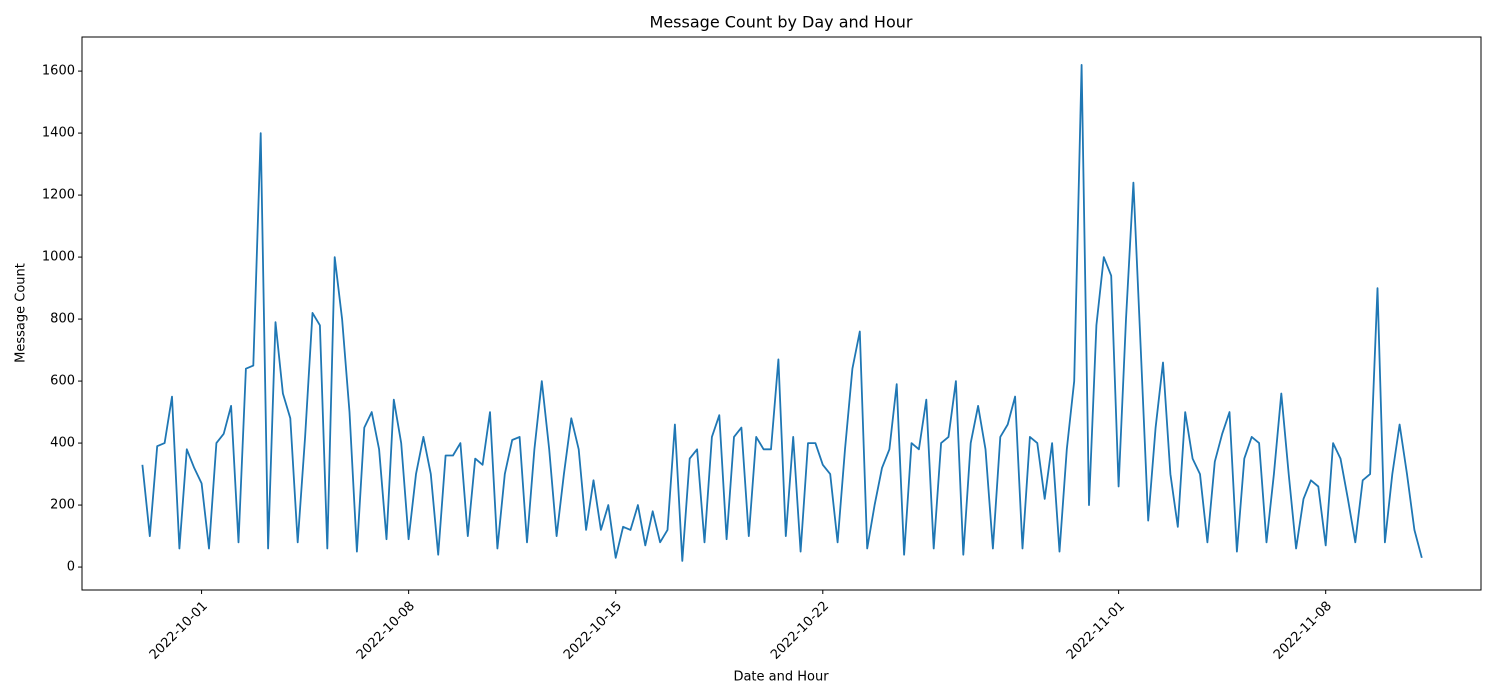  What do you see at coordinates (58, 257) in the screenshot?
I see `y-tick-label: 1000` at bounding box center [58, 257].